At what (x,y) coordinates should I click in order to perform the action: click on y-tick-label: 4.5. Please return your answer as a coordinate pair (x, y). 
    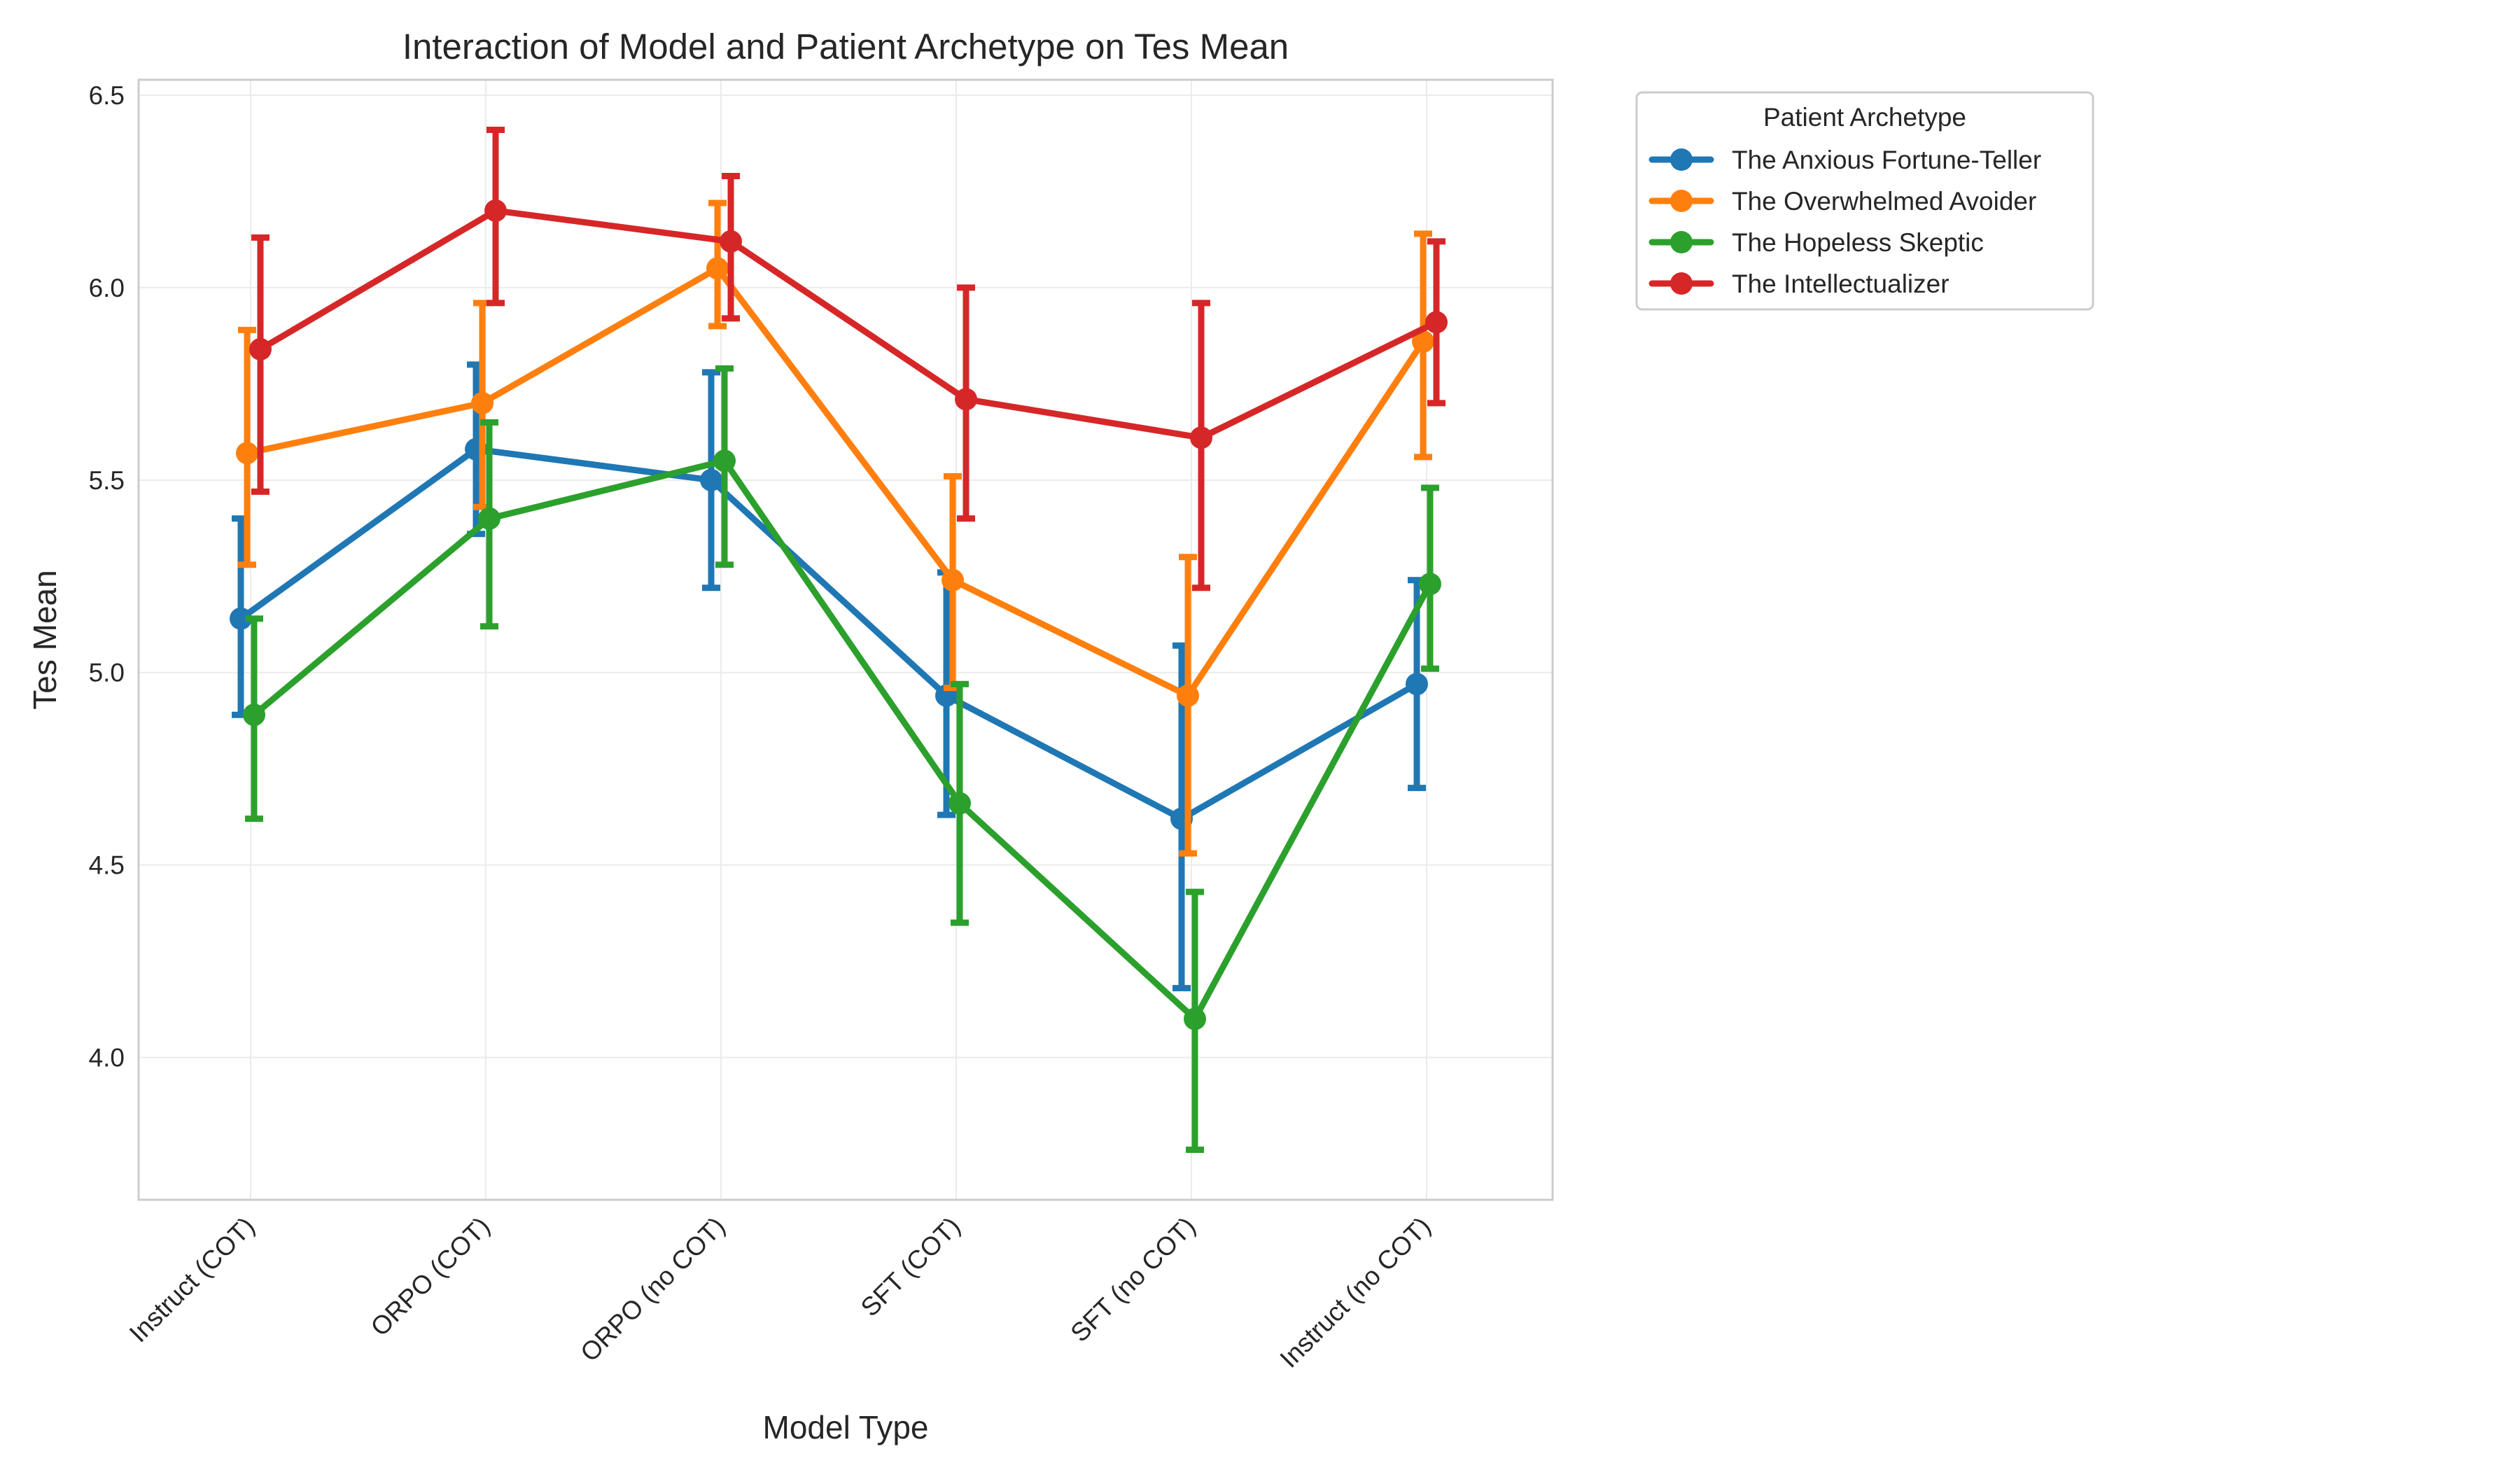
    Looking at the image, I should click on (107, 865).